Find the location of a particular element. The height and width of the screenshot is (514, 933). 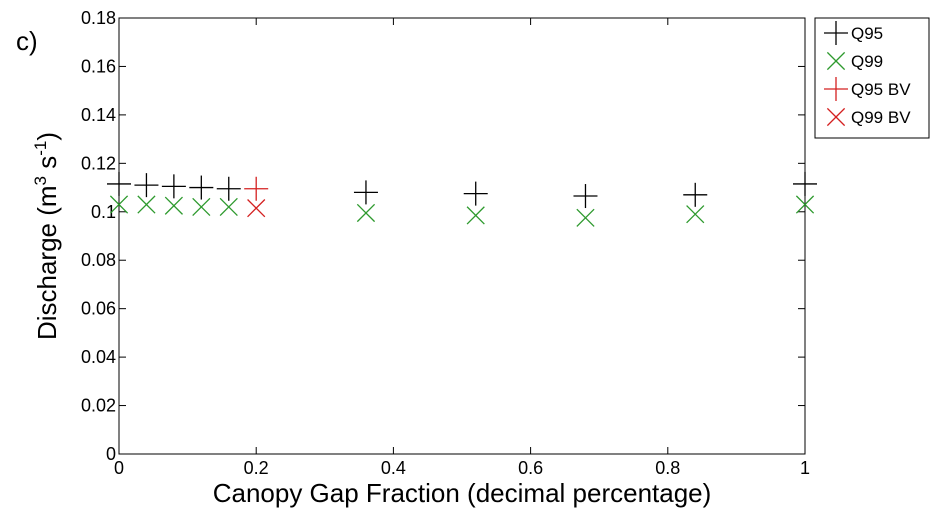

y-tick-label: 0.08 is located at coordinates (98, 260).